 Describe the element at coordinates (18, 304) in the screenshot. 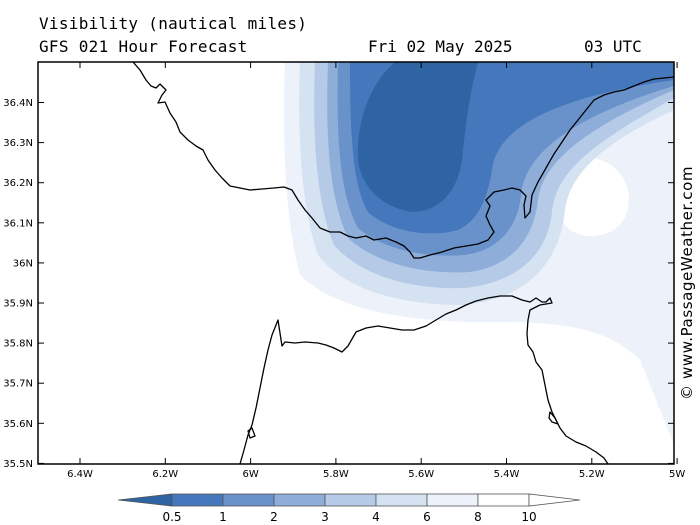

I see `latitude-tick-label: 35.9N` at that location.